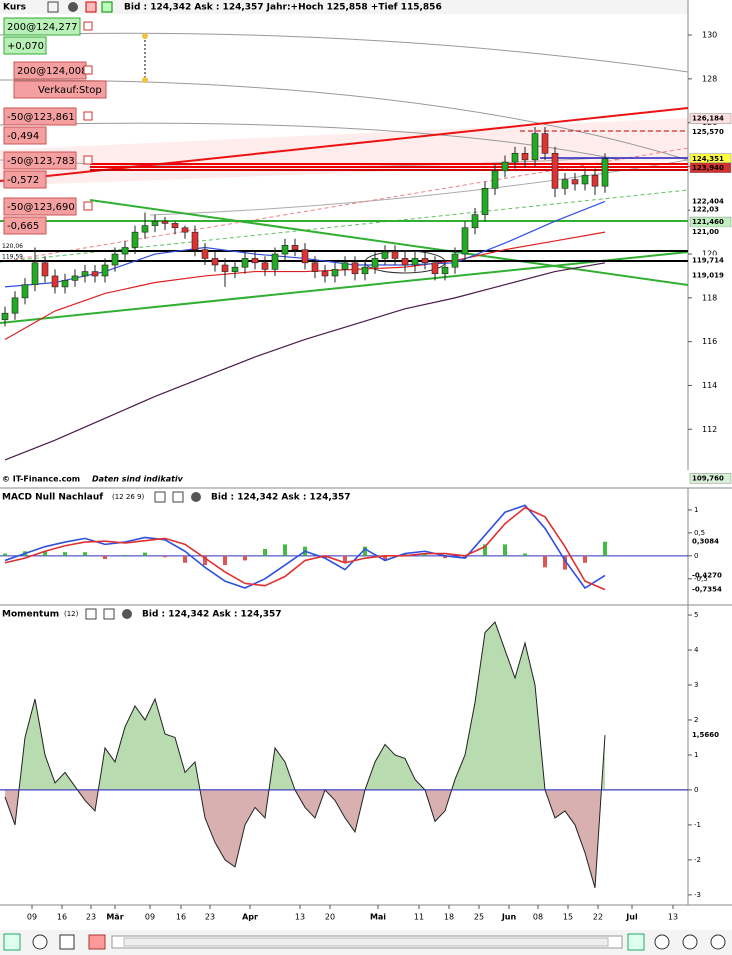  What do you see at coordinates (709, 35) in the screenshot?
I see `y-tick-label: 130` at bounding box center [709, 35].